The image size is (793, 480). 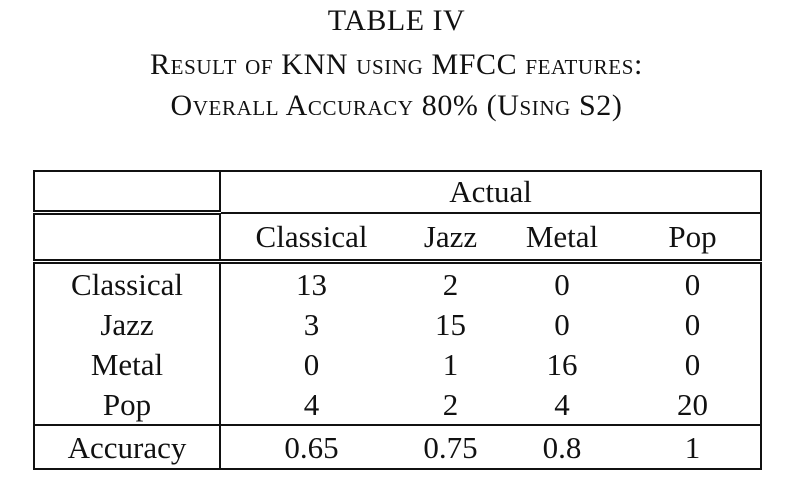 What do you see at coordinates (450, 324) in the screenshot?
I see `cell: 15` at bounding box center [450, 324].